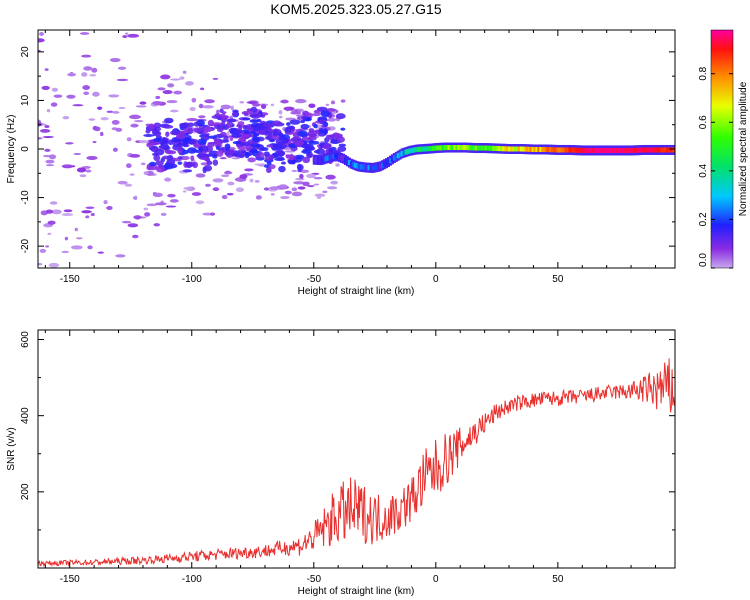 This screenshot has width=750, height=600. What do you see at coordinates (70, 579) in the screenshot?
I see `snr-xtick-label: -150` at bounding box center [70, 579].